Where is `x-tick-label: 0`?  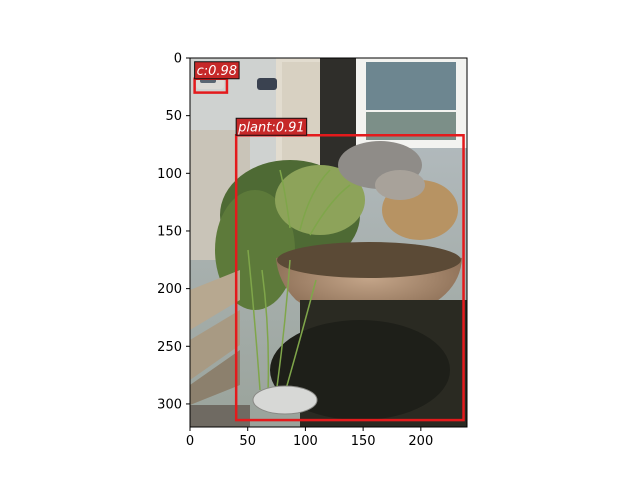 x-tick-label: 0 is located at coordinates (190, 441).